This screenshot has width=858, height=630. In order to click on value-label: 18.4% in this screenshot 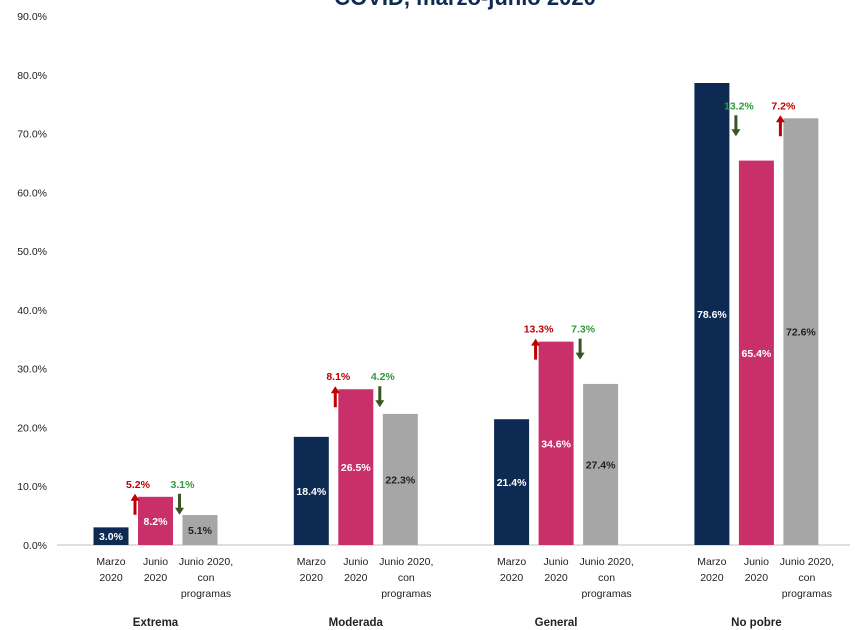, I will do `click(311, 492)`.